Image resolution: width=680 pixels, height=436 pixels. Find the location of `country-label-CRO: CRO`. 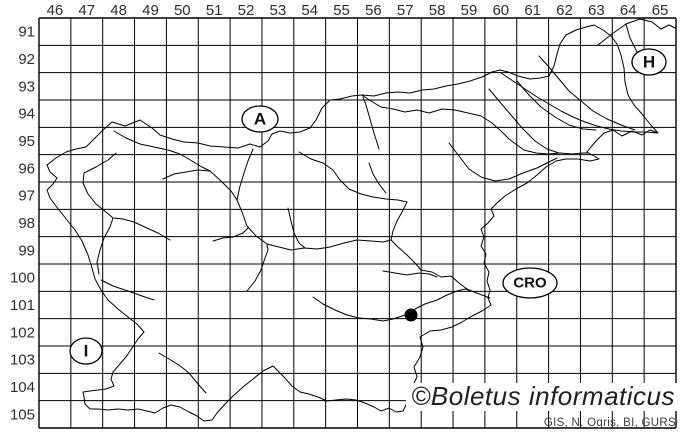

country-label-CRO: CRO is located at coordinates (530, 283).